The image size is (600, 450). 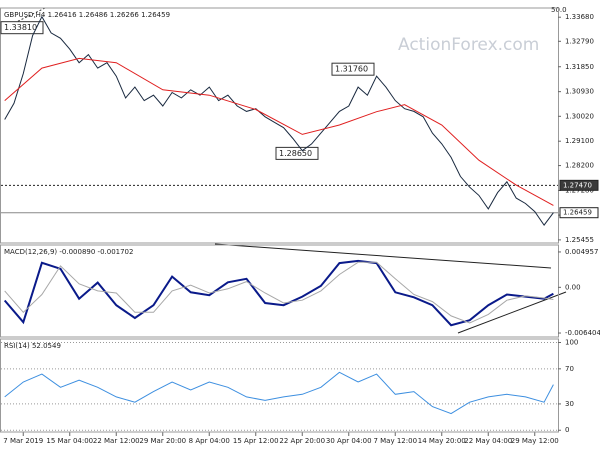 What do you see at coordinates (573, 287) in the screenshot?
I see `y-tick-label: 0.00` at bounding box center [573, 287].